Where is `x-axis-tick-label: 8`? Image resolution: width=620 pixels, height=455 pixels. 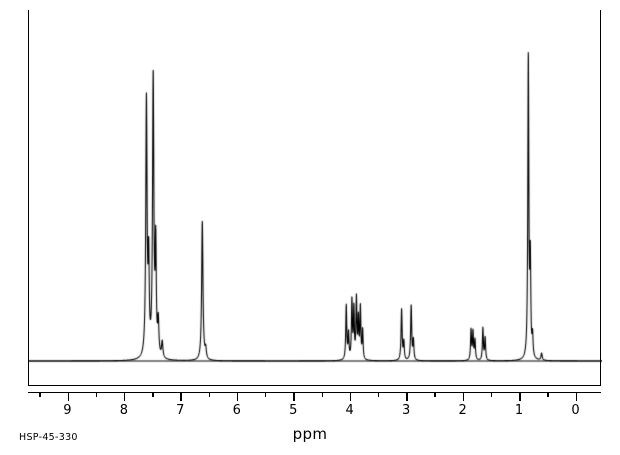 x-axis-tick-label: 8 is located at coordinates (124, 410).